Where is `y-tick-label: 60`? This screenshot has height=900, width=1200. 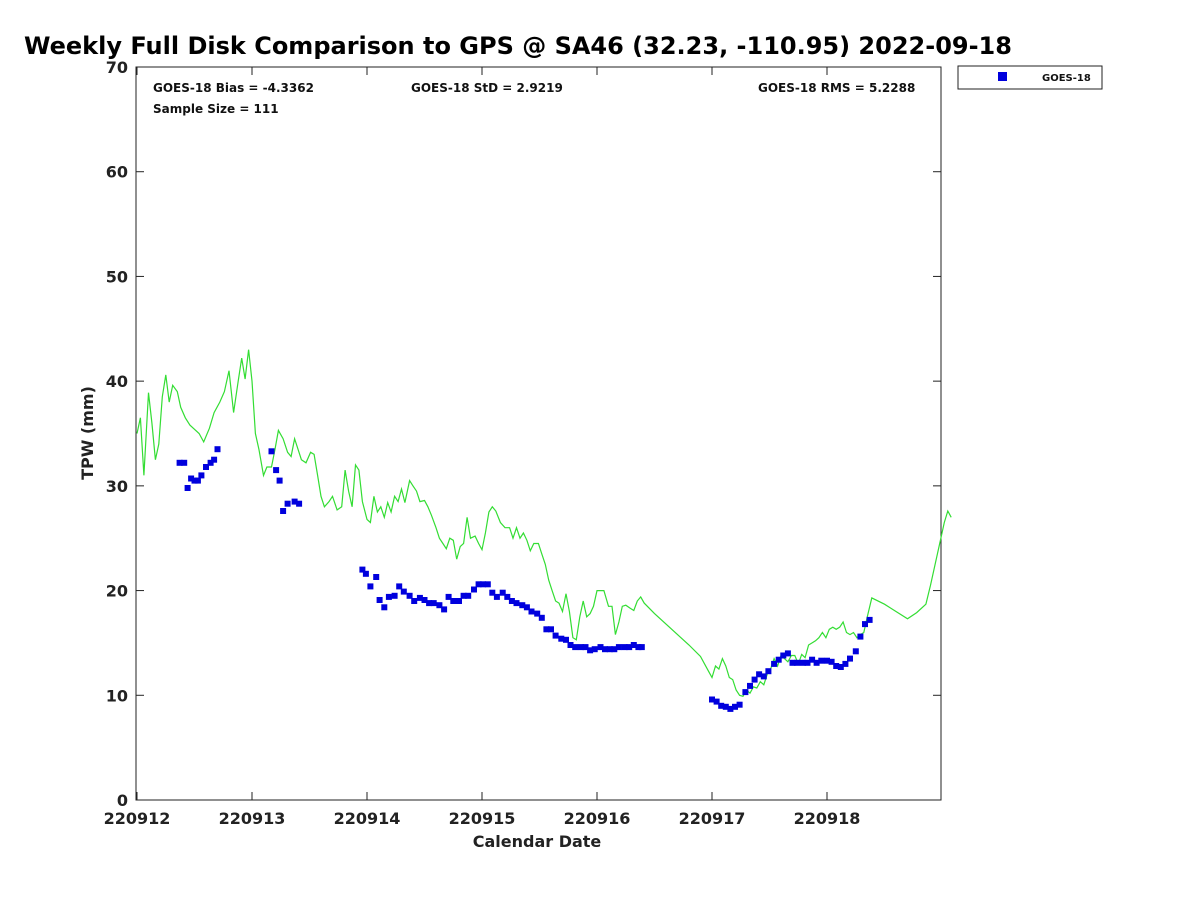 y-tick-label: 60 is located at coordinates (117, 172).